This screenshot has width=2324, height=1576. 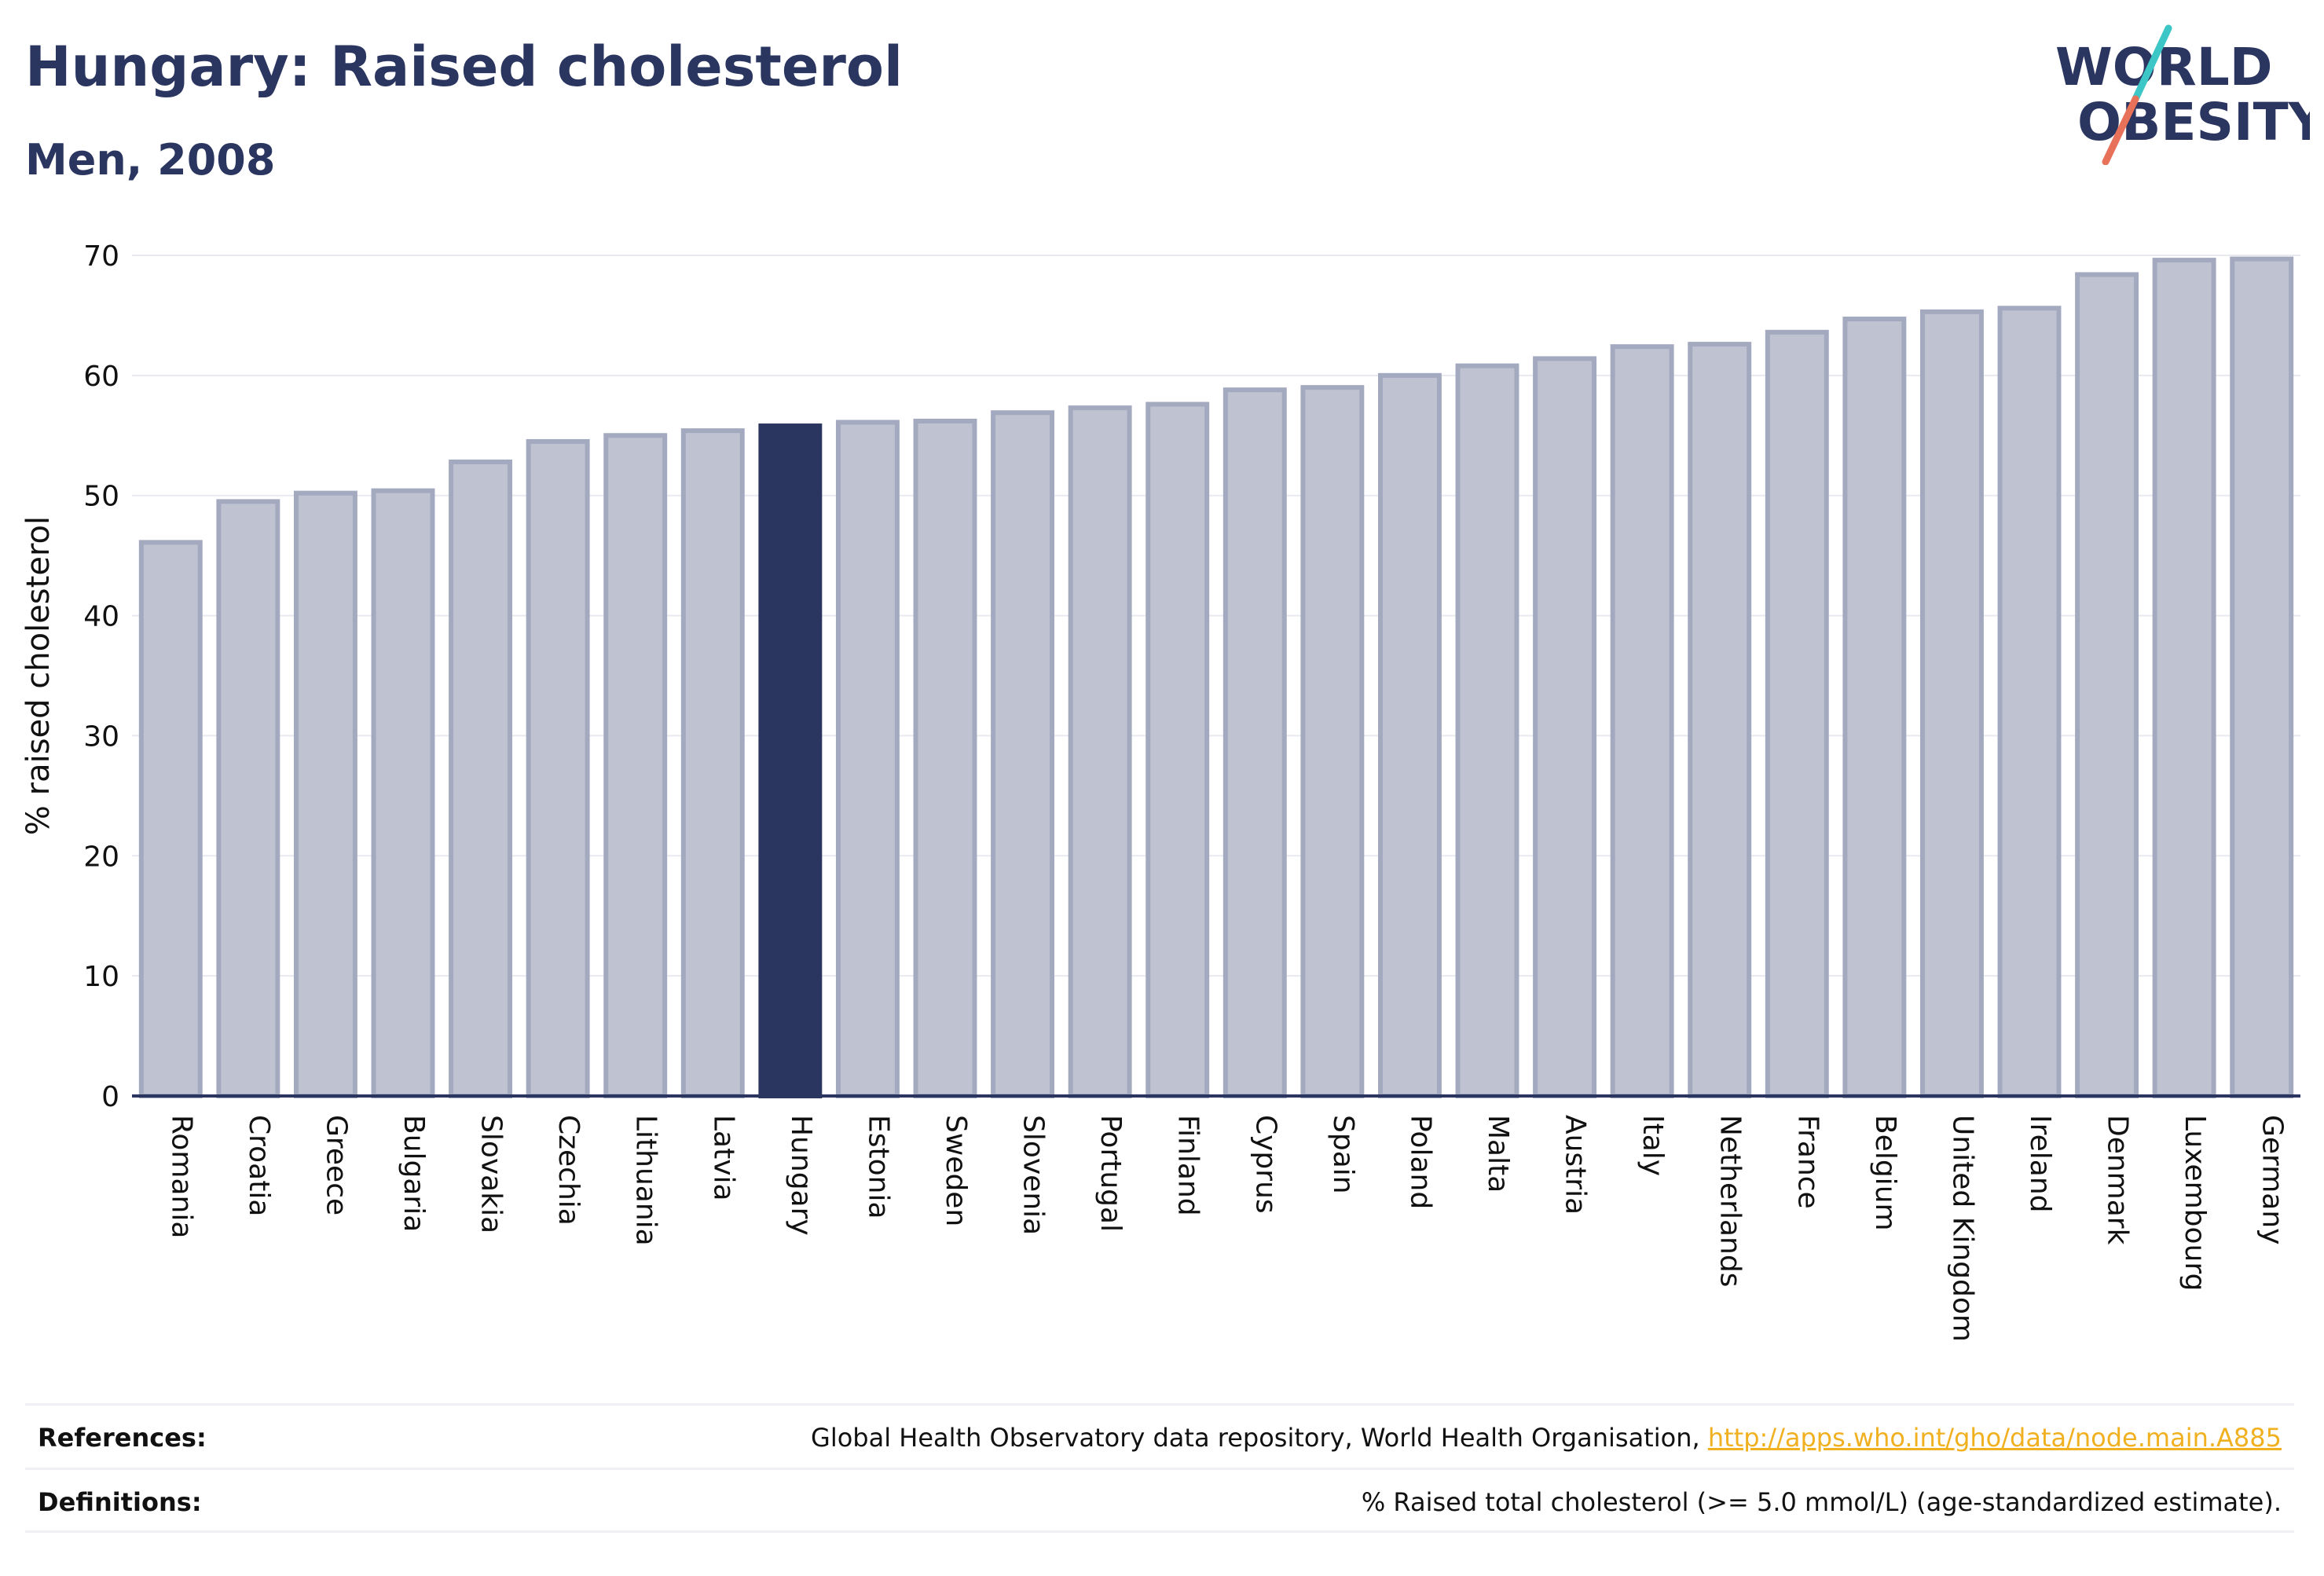 What do you see at coordinates (1653, 1145) in the screenshot?
I see `x-tick-label: Italy` at bounding box center [1653, 1145].